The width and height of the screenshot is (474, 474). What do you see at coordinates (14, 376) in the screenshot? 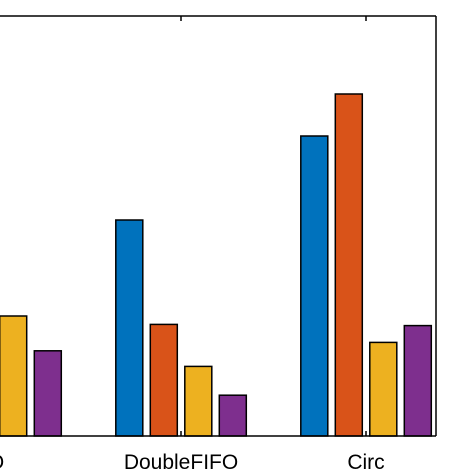
I see `bar-3-o` at bounding box center [14, 376].